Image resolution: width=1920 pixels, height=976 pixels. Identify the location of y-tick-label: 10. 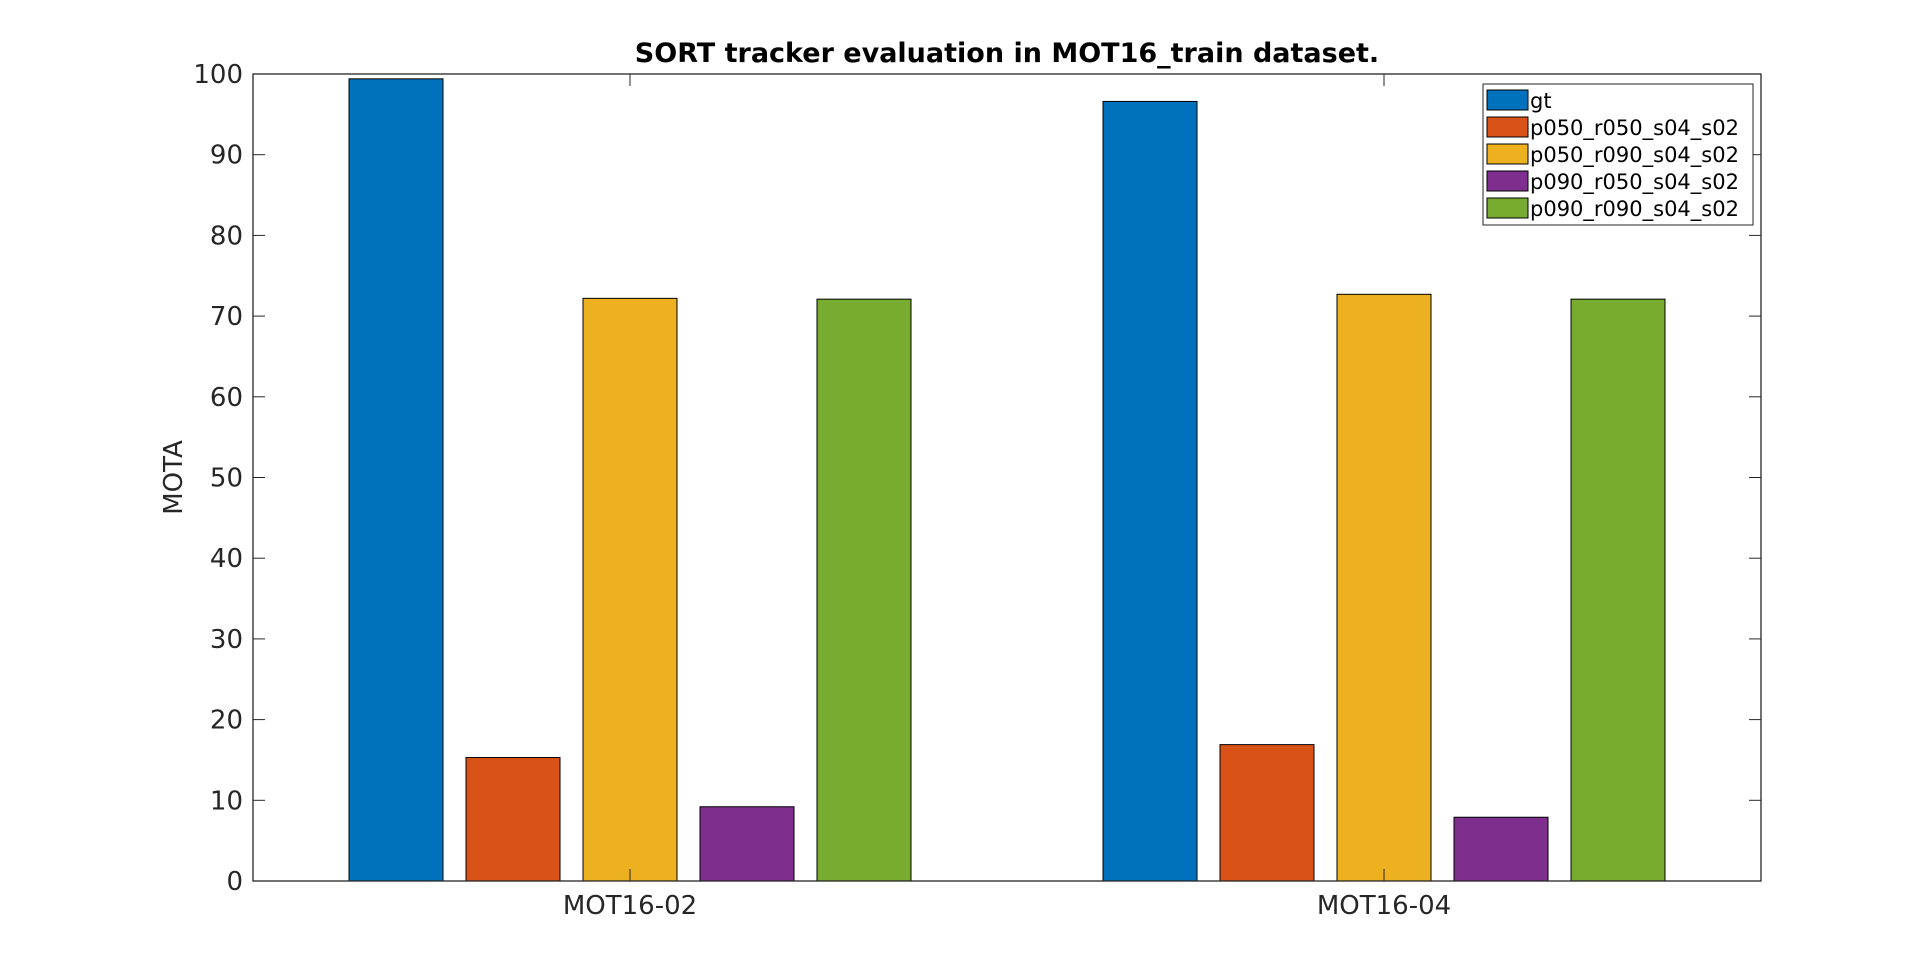
(226, 801).